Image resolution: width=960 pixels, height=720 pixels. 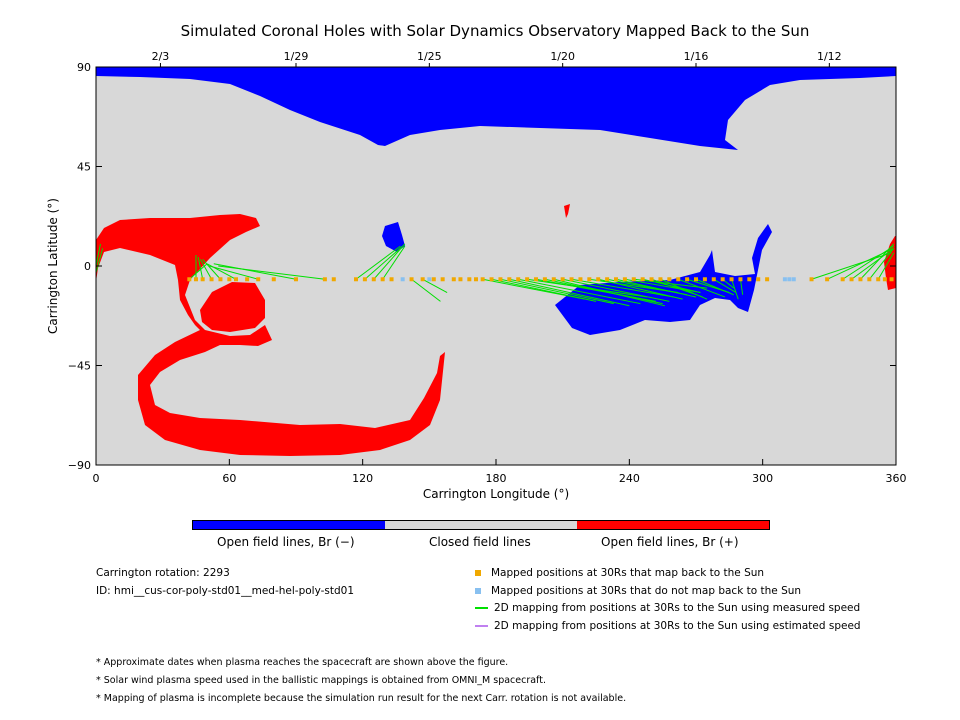 I want to click on coronal-hole-equatorial, so click(x=663, y=279).